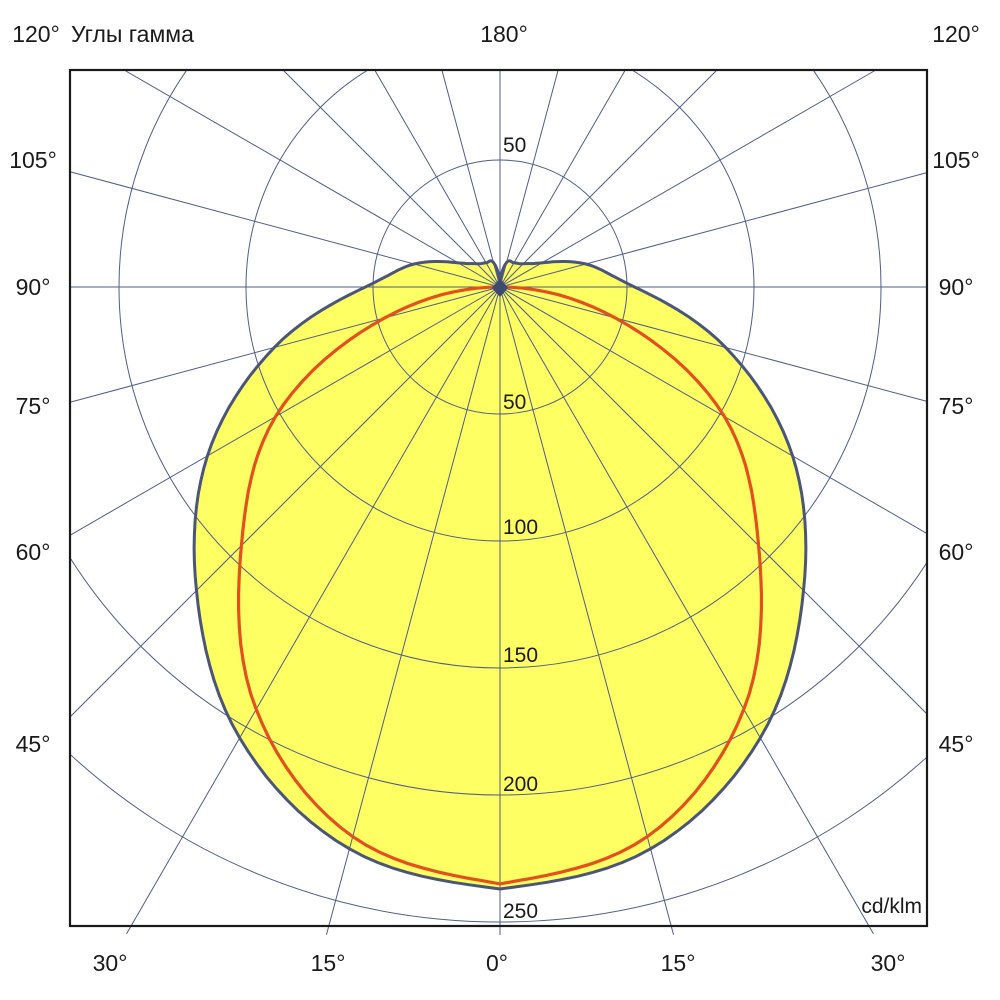 This screenshot has height=1000, width=1000. What do you see at coordinates (891, 906) in the screenshot?
I see `units-label: cd/klm` at bounding box center [891, 906].